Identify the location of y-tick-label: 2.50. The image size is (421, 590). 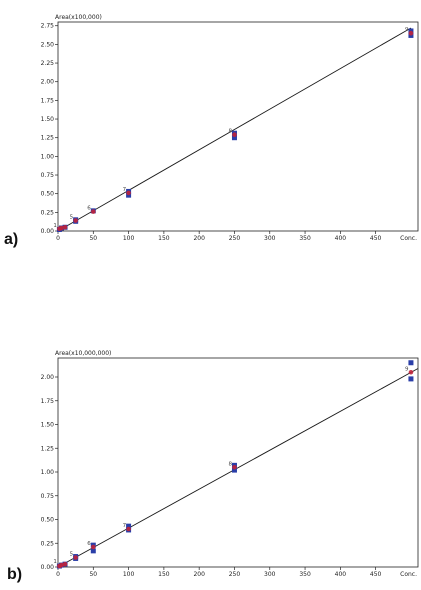
(48, 44).